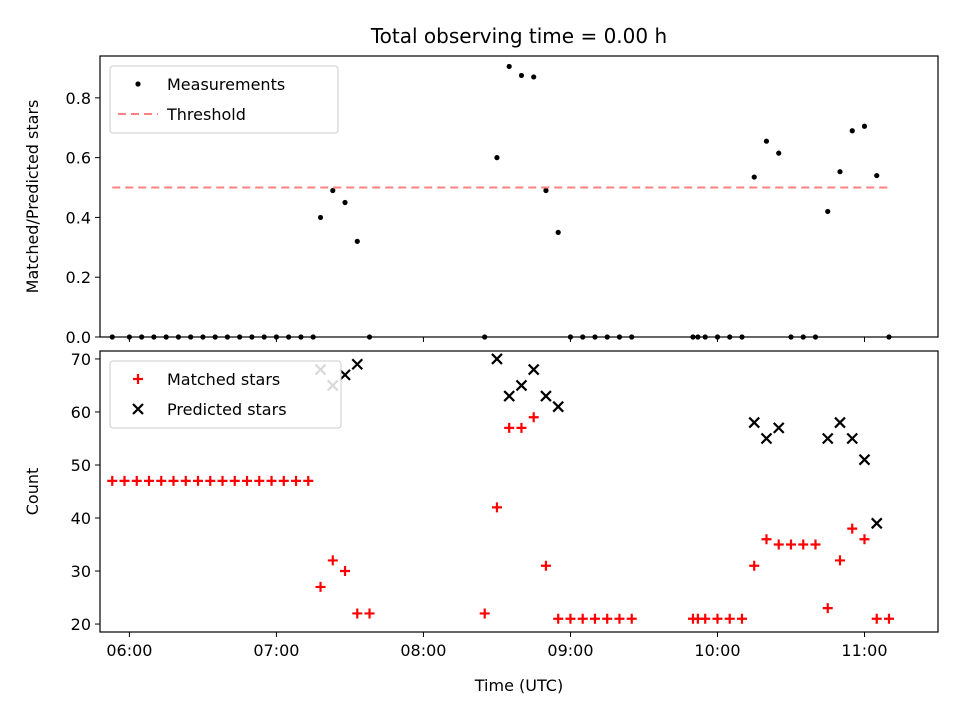  What do you see at coordinates (598, 441) in the screenshot?
I see `series-predicted-stars` at bounding box center [598, 441].